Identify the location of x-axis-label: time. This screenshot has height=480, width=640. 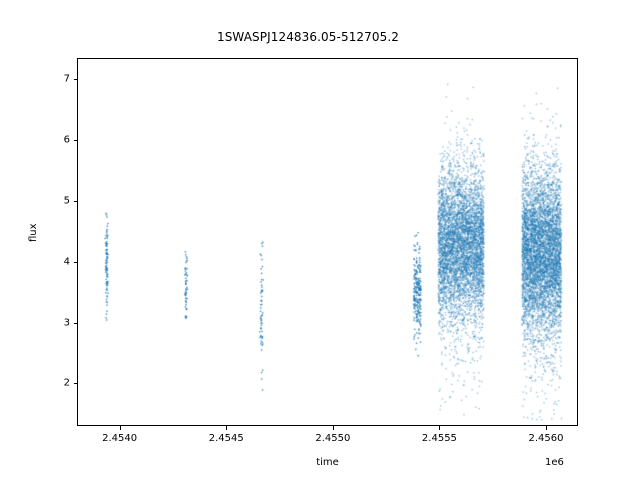
(327, 462).